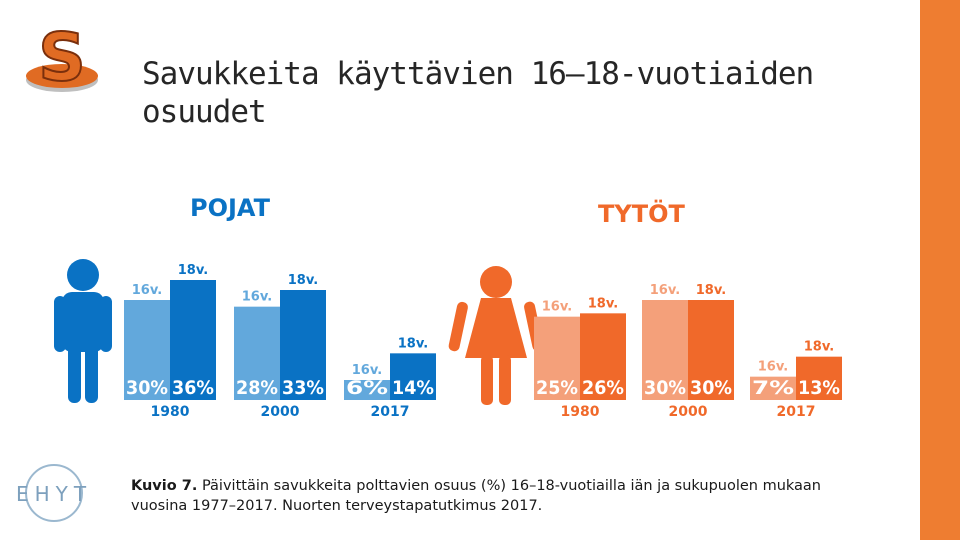  Describe the element at coordinates (413, 388) in the screenshot. I see `value-label: 14%` at that location.